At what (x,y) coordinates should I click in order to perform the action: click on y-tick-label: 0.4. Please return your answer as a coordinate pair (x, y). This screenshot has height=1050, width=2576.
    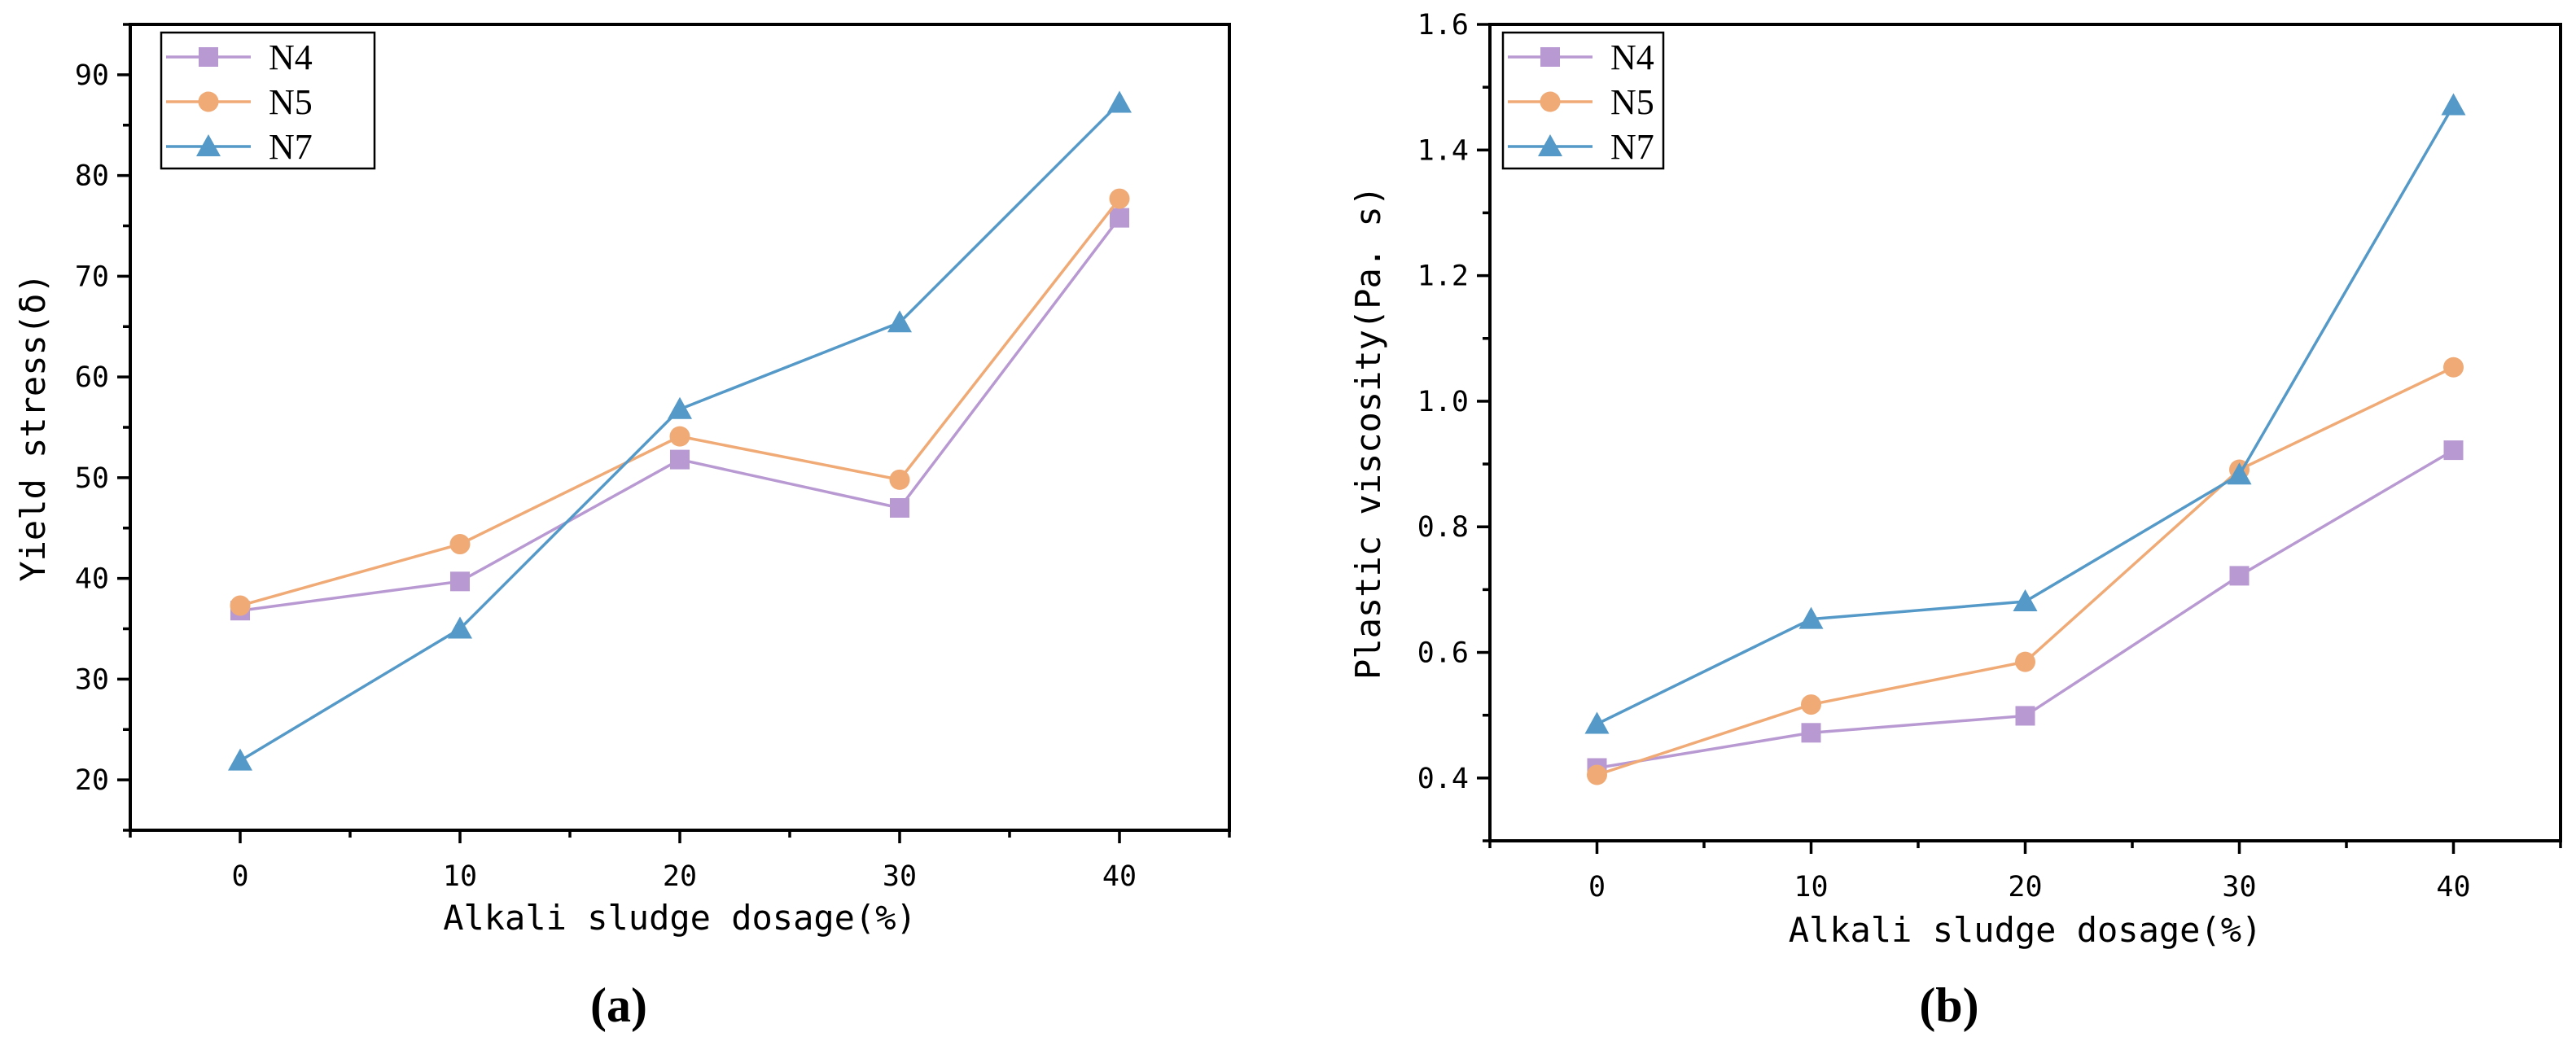
    Looking at the image, I should click on (1443, 779).